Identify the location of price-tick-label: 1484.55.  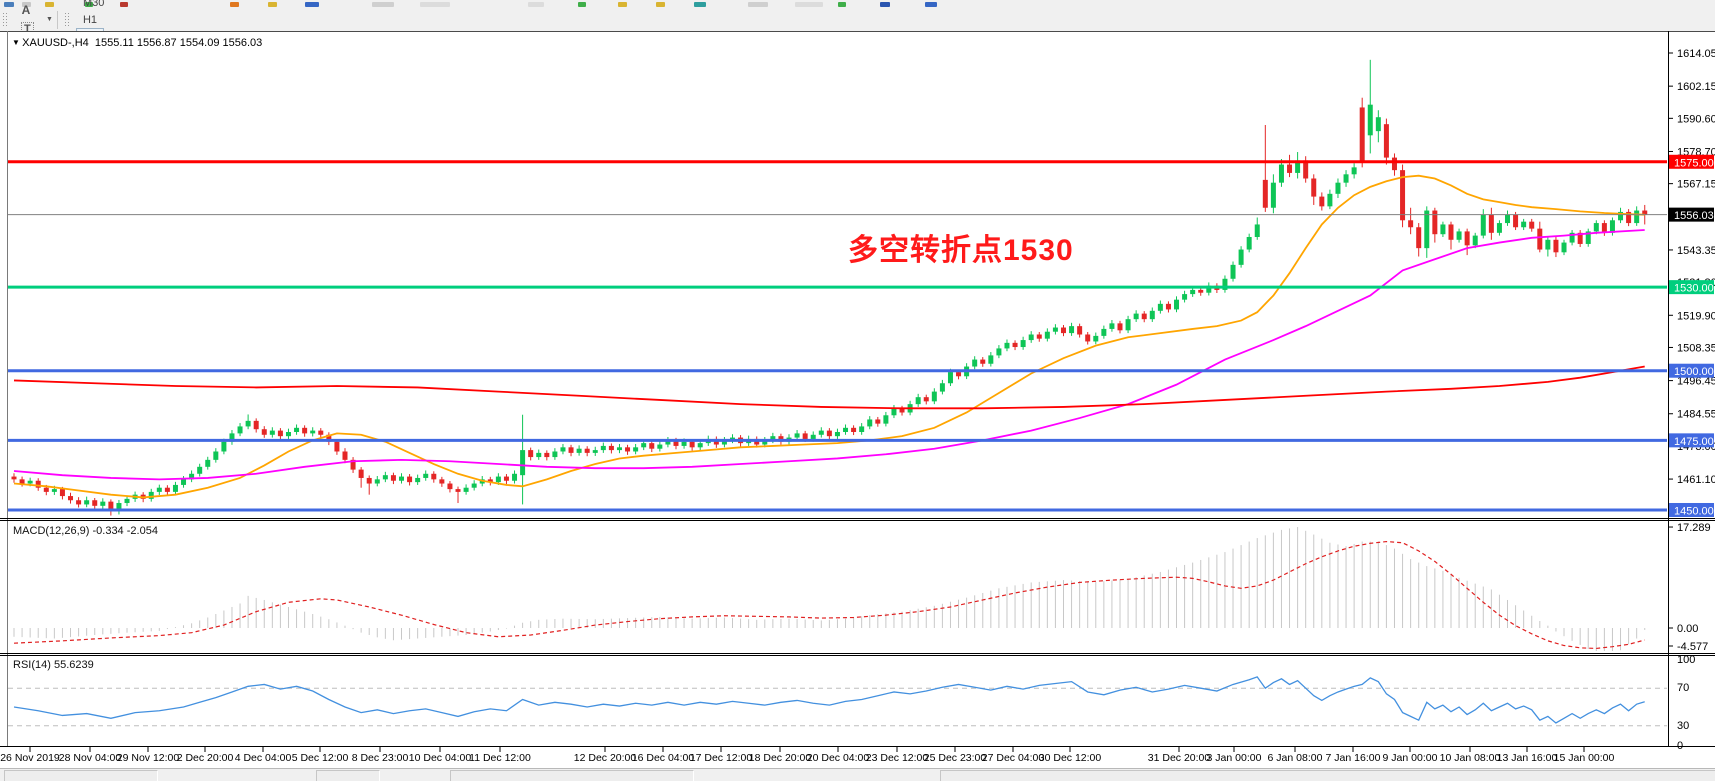
(1696, 415).